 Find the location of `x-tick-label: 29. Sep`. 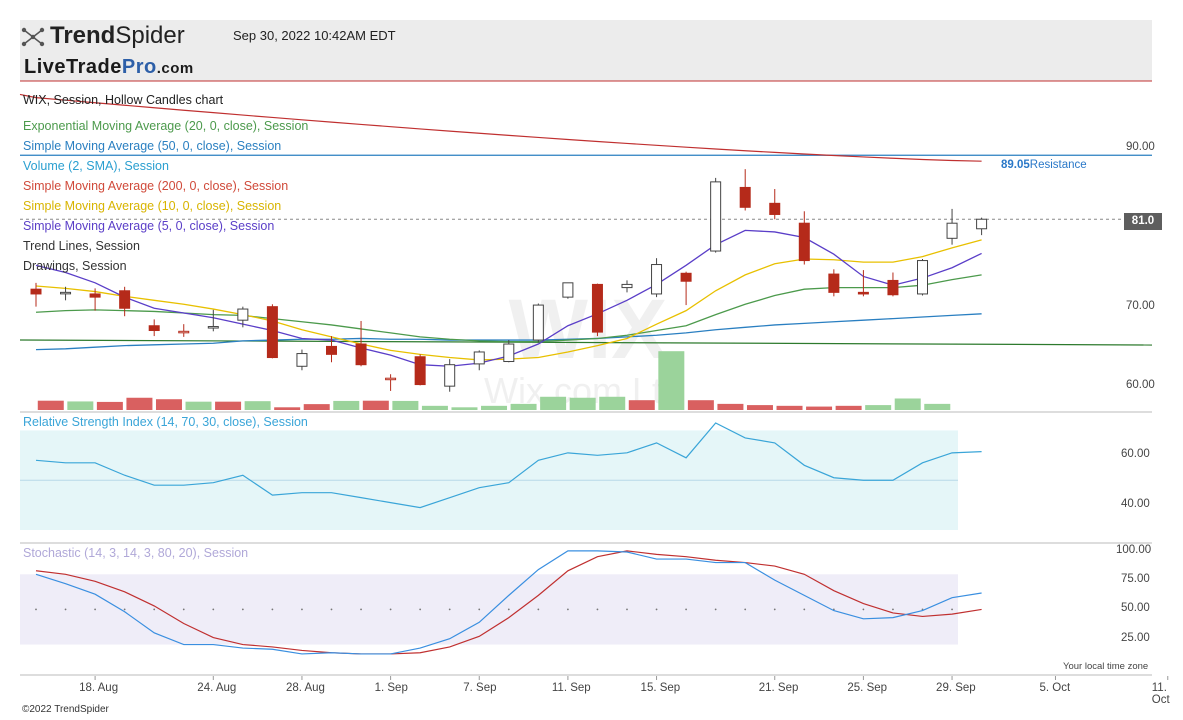

x-tick-label: 29. Sep is located at coordinates (956, 688).